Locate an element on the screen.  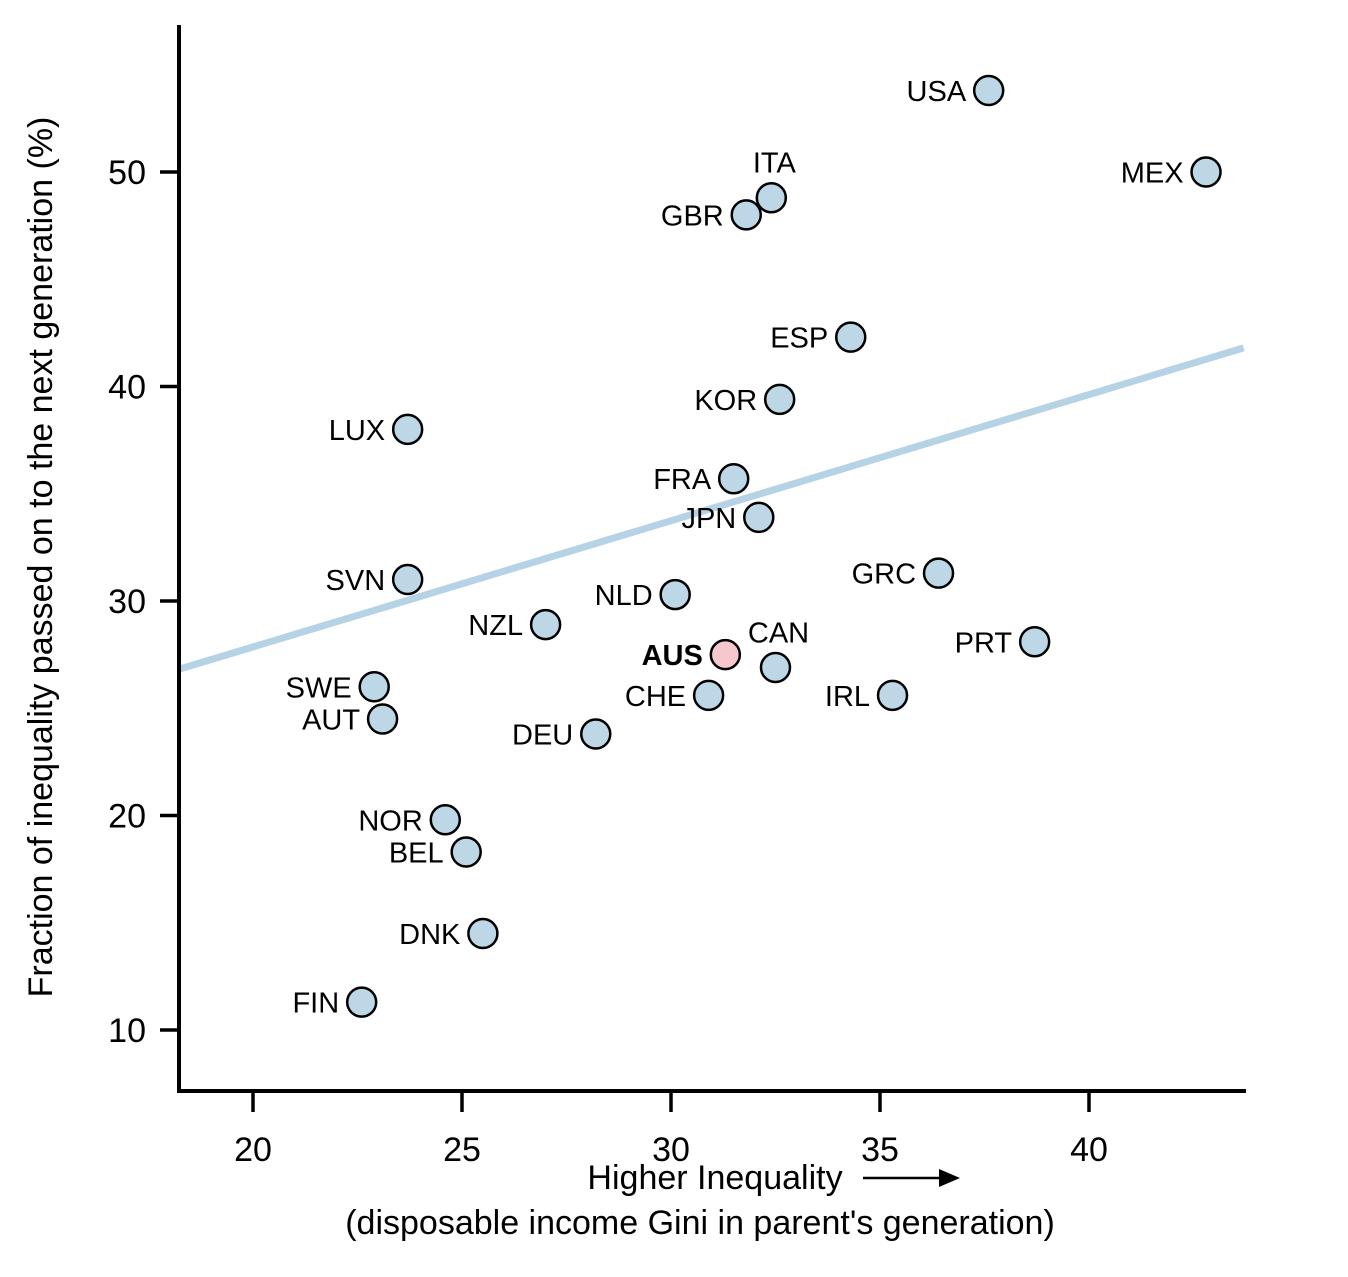
x-tick-label-35: 35 is located at coordinates (880, 1150).